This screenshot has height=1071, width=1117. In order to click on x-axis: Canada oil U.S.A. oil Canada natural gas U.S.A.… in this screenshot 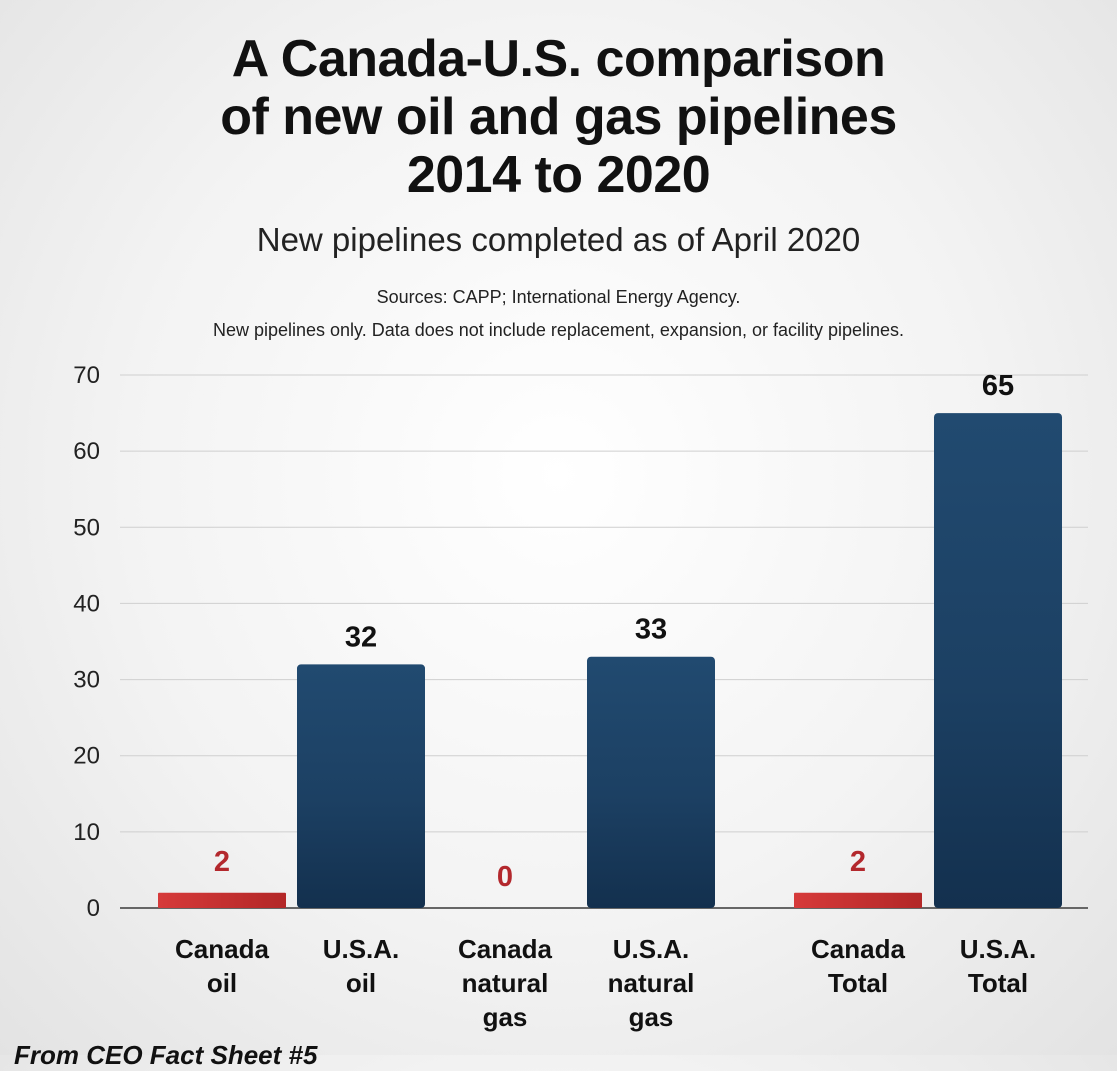, I will do `click(605, 983)`.